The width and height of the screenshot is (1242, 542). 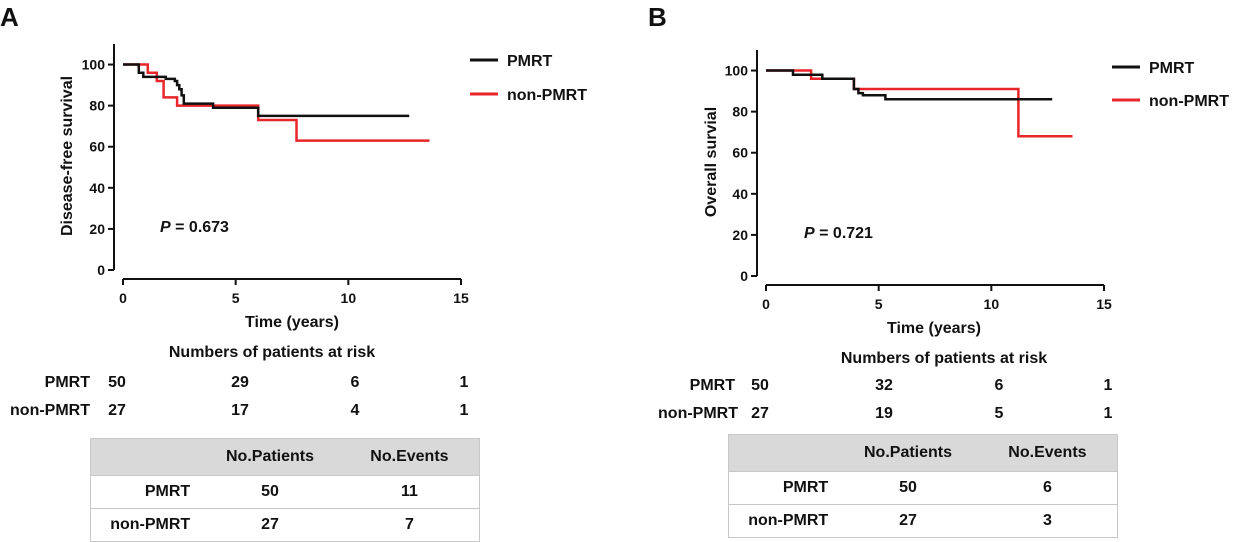 I want to click on panel-b-risk-pmrt-5: 32, so click(x=884, y=385).